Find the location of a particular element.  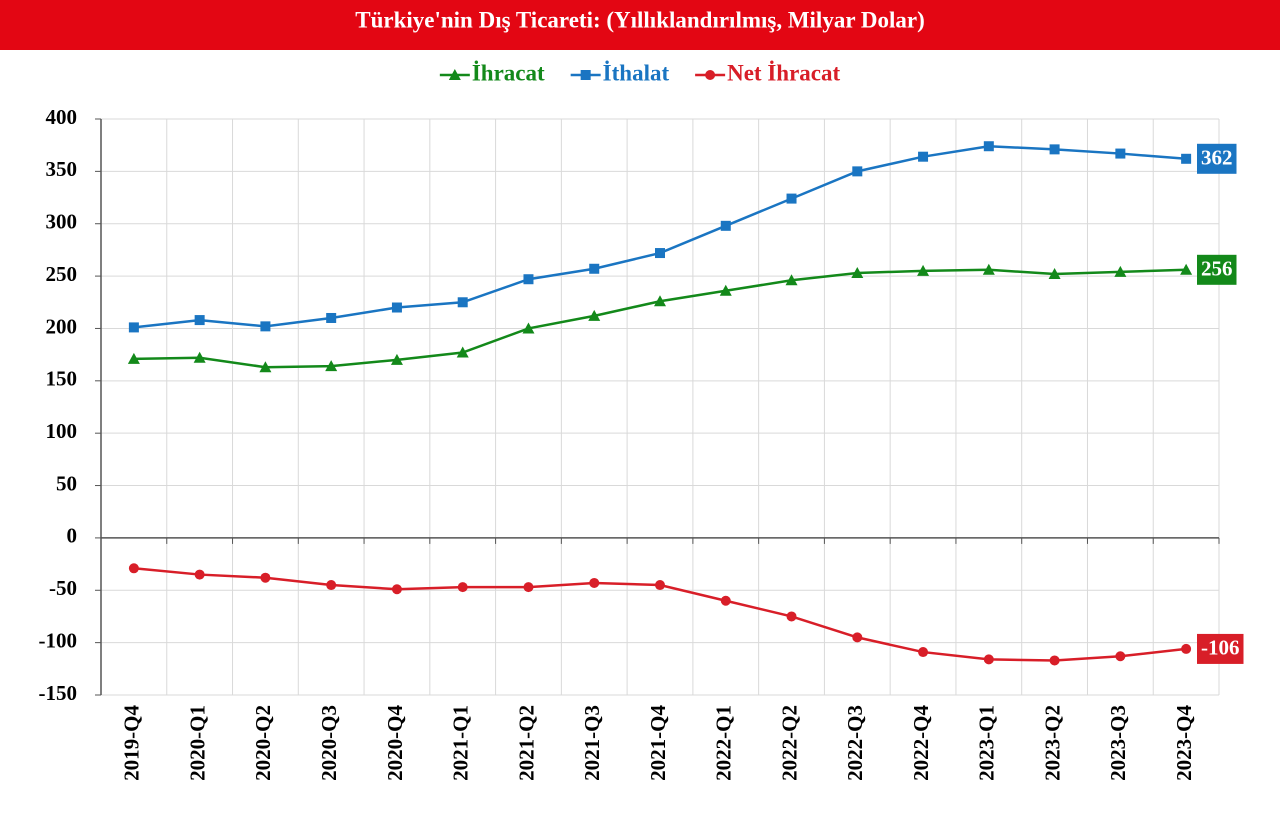

x-tick-label: 2021-Q4 is located at coordinates (658, 743).